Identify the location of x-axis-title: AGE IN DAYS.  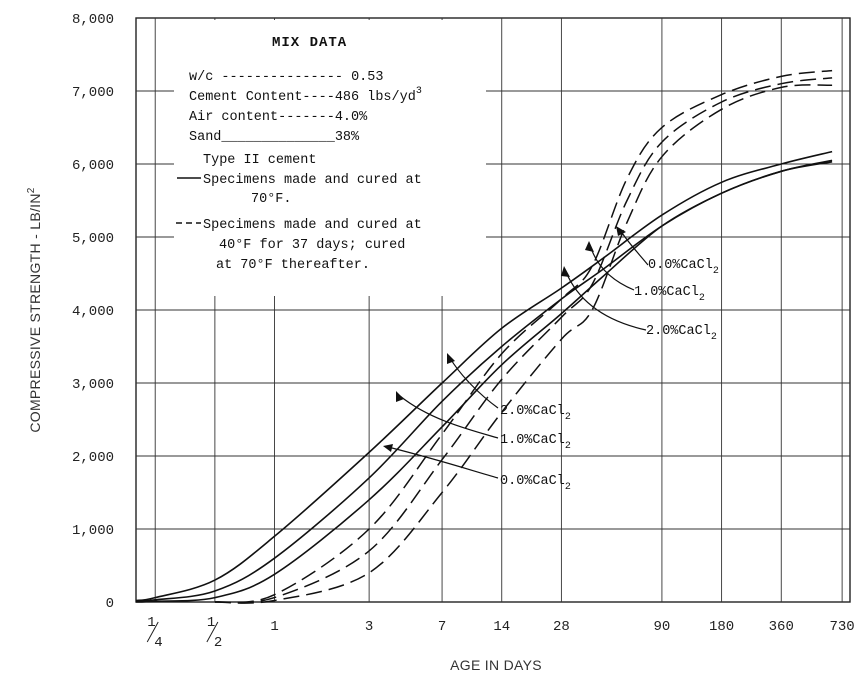
(496, 665).